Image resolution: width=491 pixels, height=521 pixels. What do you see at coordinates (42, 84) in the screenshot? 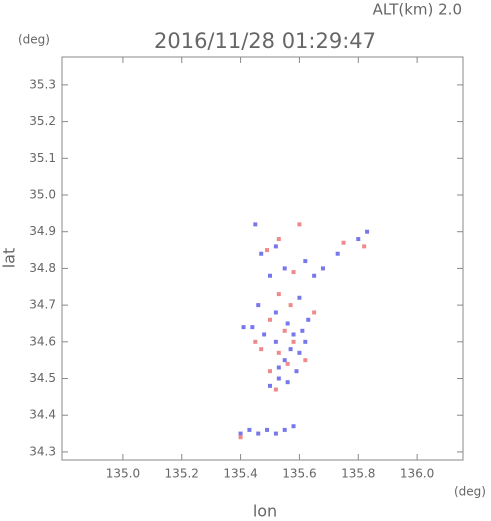
I see `y-tick-label: 35.3` at bounding box center [42, 84].